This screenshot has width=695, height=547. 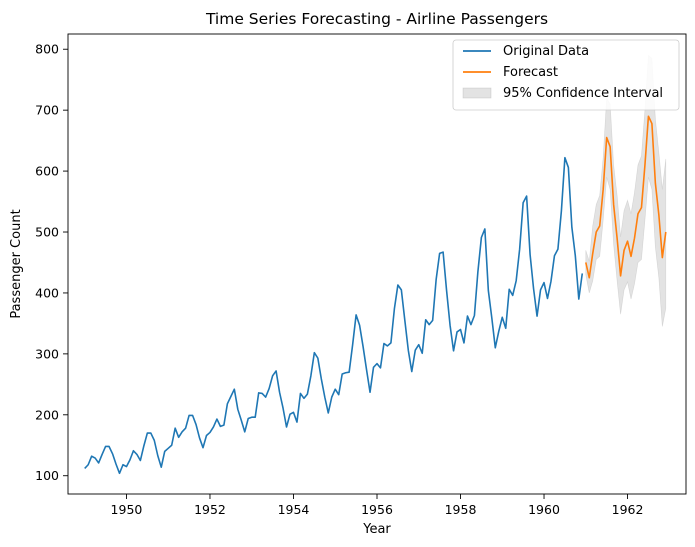 What do you see at coordinates (477, 93) in the screenshot?
I see `legend-swatch-interval` at bounding box center [477, 93].